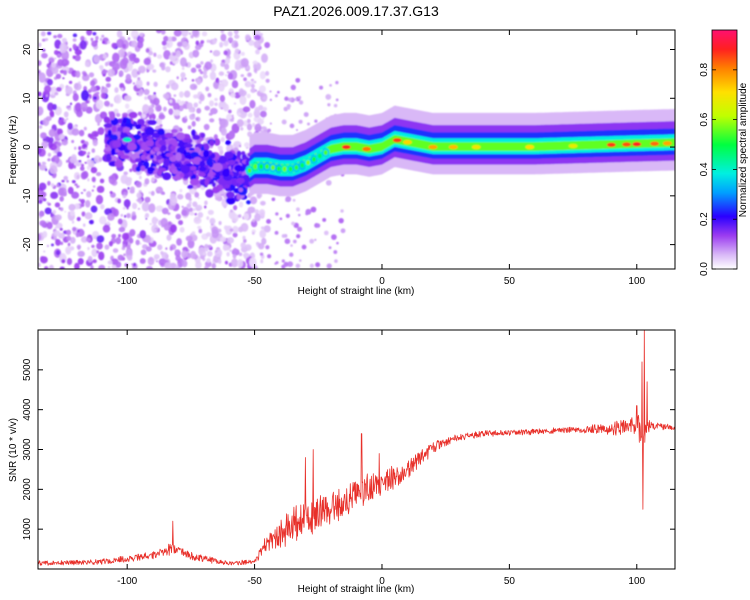 The width and height of the screenshot is (750, 600). I want to click on snr-y-tick-label: 4000, so click(27, 409).